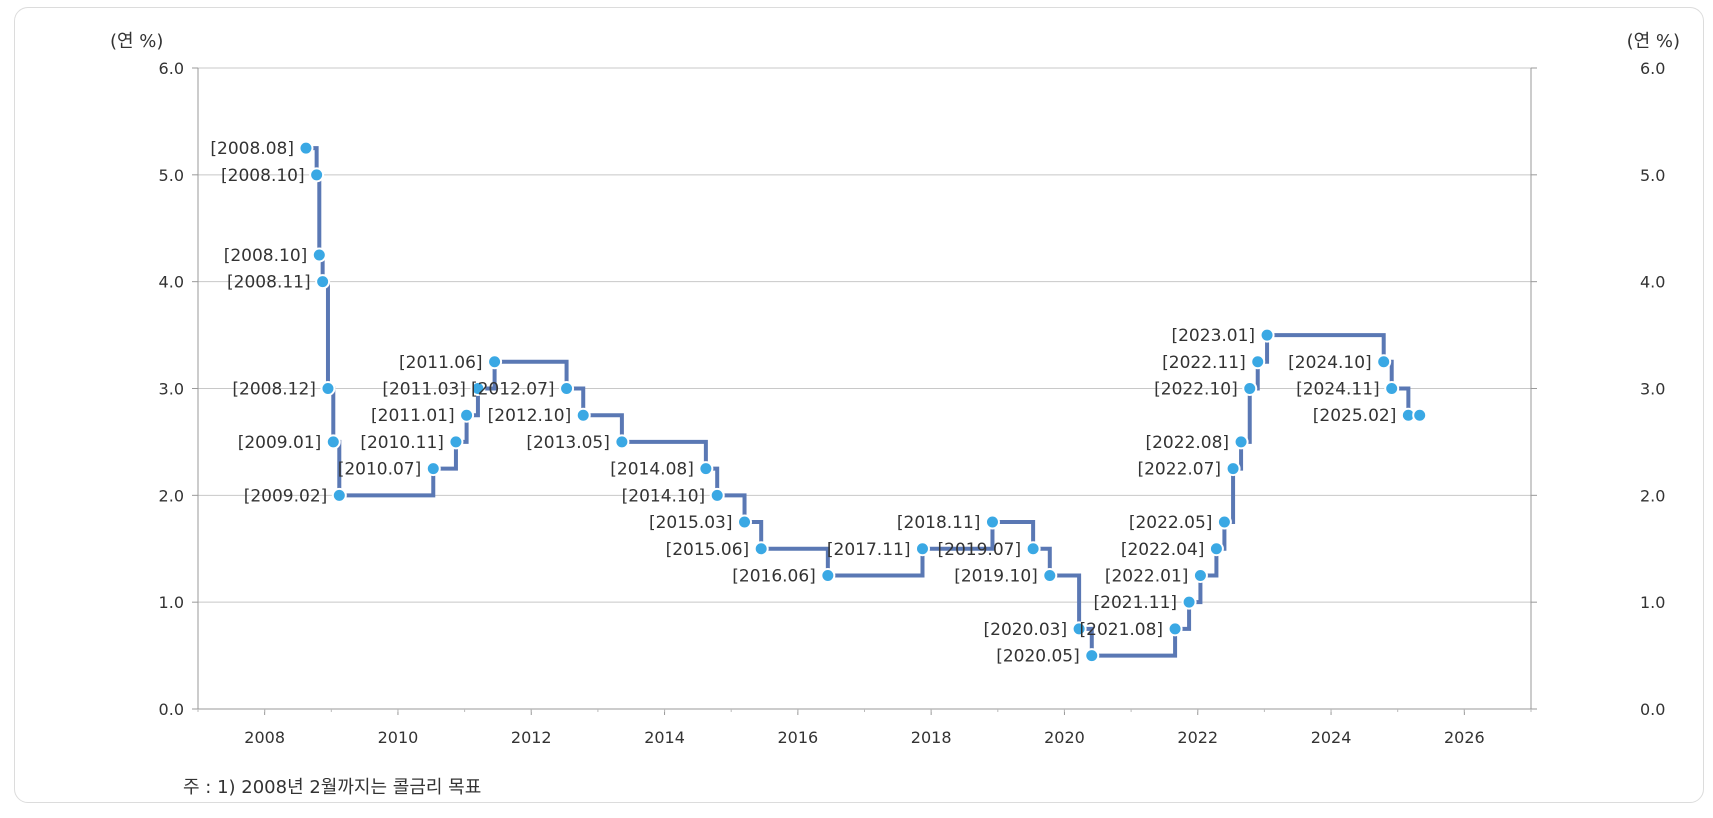 This screenshot has height=818, width=1713. Describe the element at coordinates (1204, 363) in the screenshot. I see `data-label: [2022.11]` at that location.